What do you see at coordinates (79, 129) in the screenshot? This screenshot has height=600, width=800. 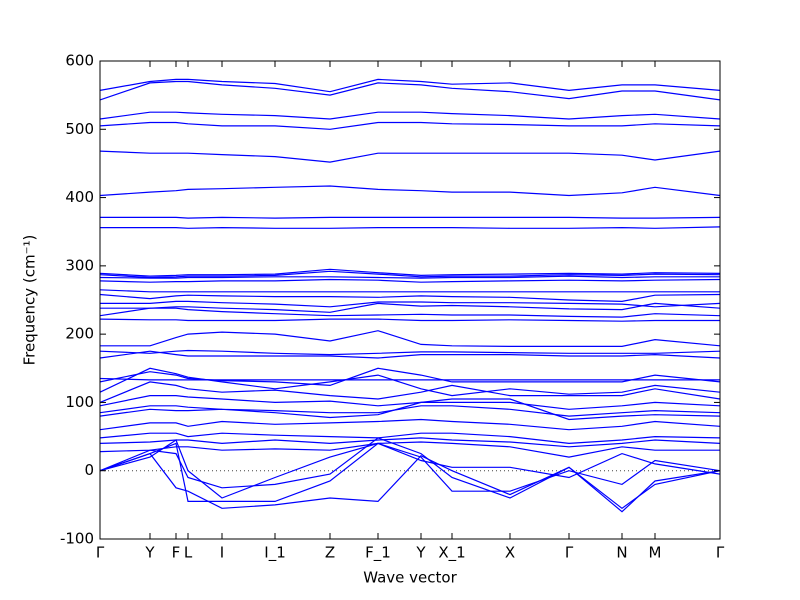 I see `y-tick-label: 500` at bounding box center [79, 129].